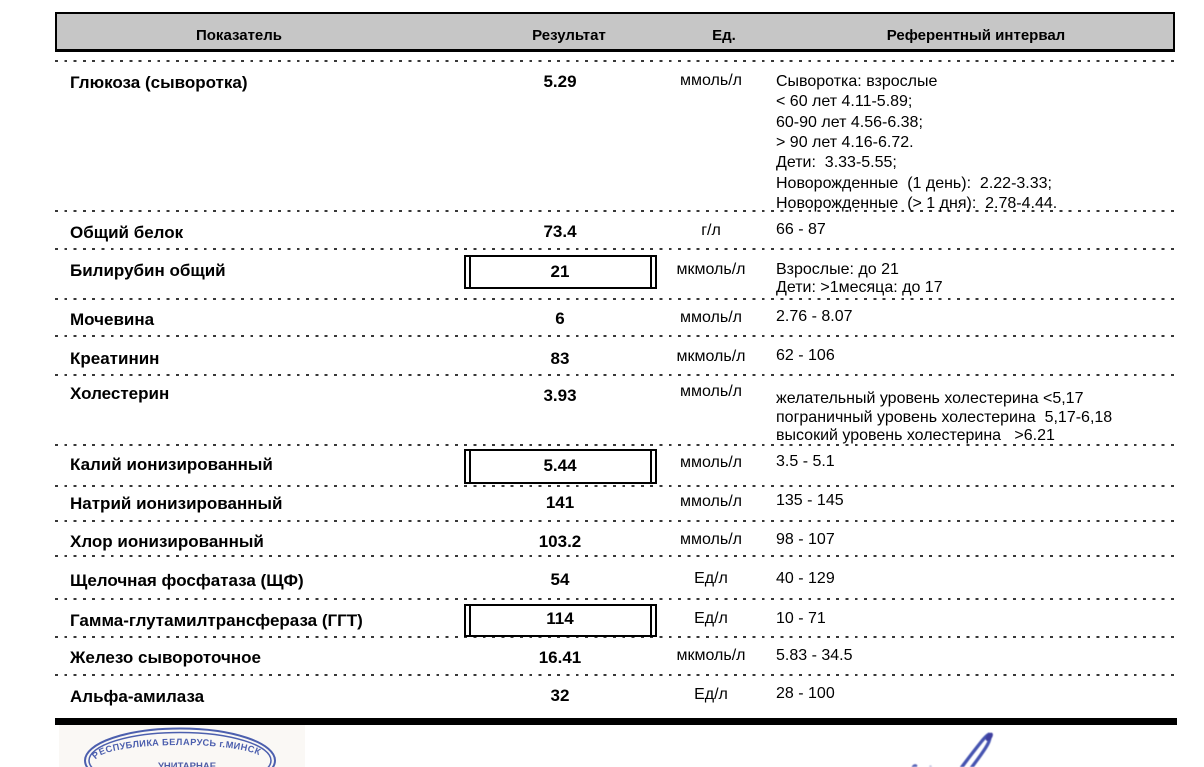  Describe the element at coordinates (187, 764) in the screenshot. I see `svg-text: УНИТАРНАЕ` at that location.